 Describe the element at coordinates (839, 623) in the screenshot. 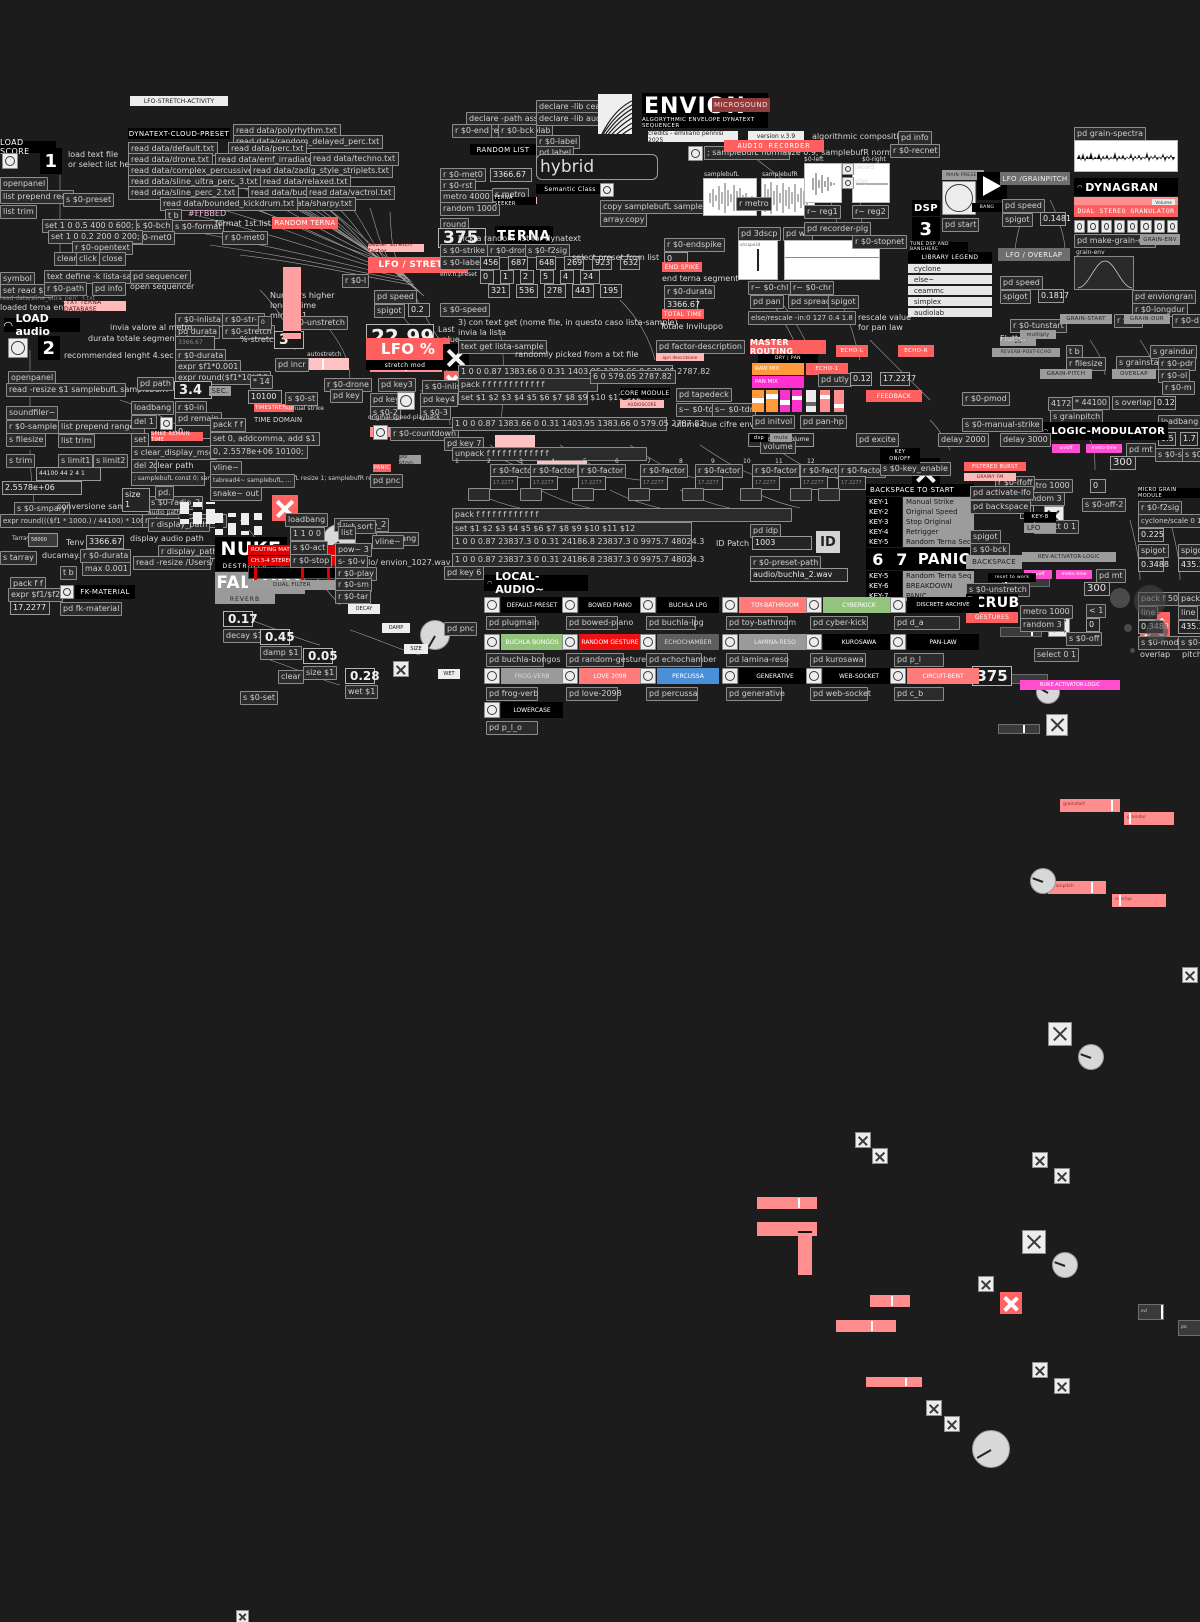

I see `module-pd: pd cyber-kick` at that location.